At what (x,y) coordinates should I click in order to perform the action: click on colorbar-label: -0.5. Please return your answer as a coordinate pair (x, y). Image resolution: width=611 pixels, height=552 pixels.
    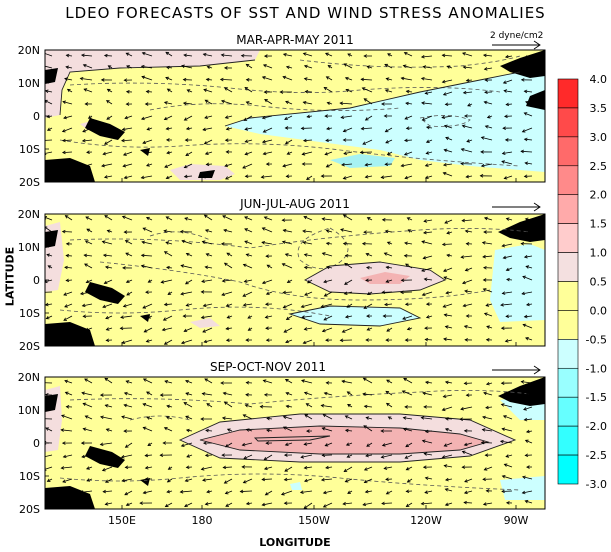
    Looking at the image, I should click on (596, 339).